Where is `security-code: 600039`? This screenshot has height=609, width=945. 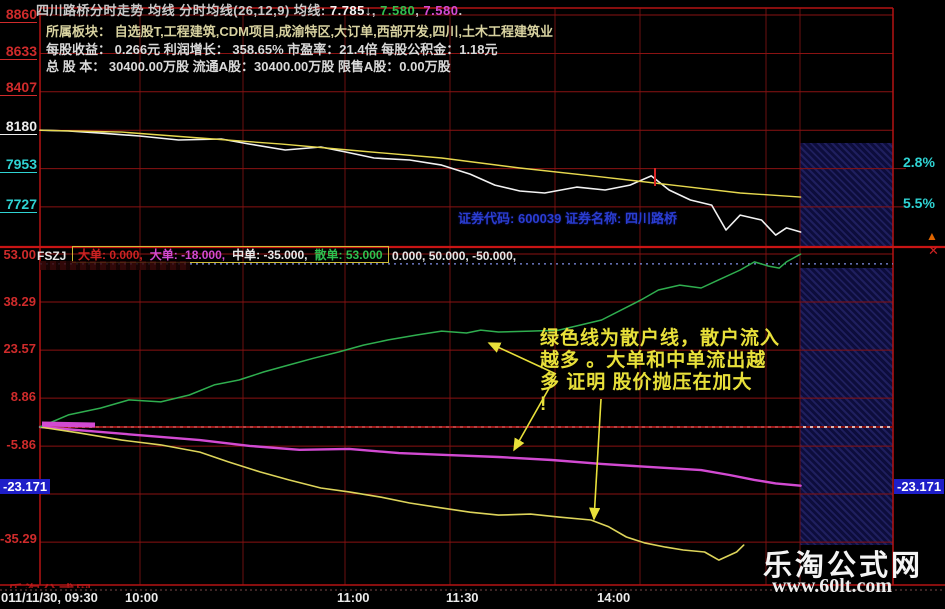 security-code: 600039 is located at coordinates (539, 218).